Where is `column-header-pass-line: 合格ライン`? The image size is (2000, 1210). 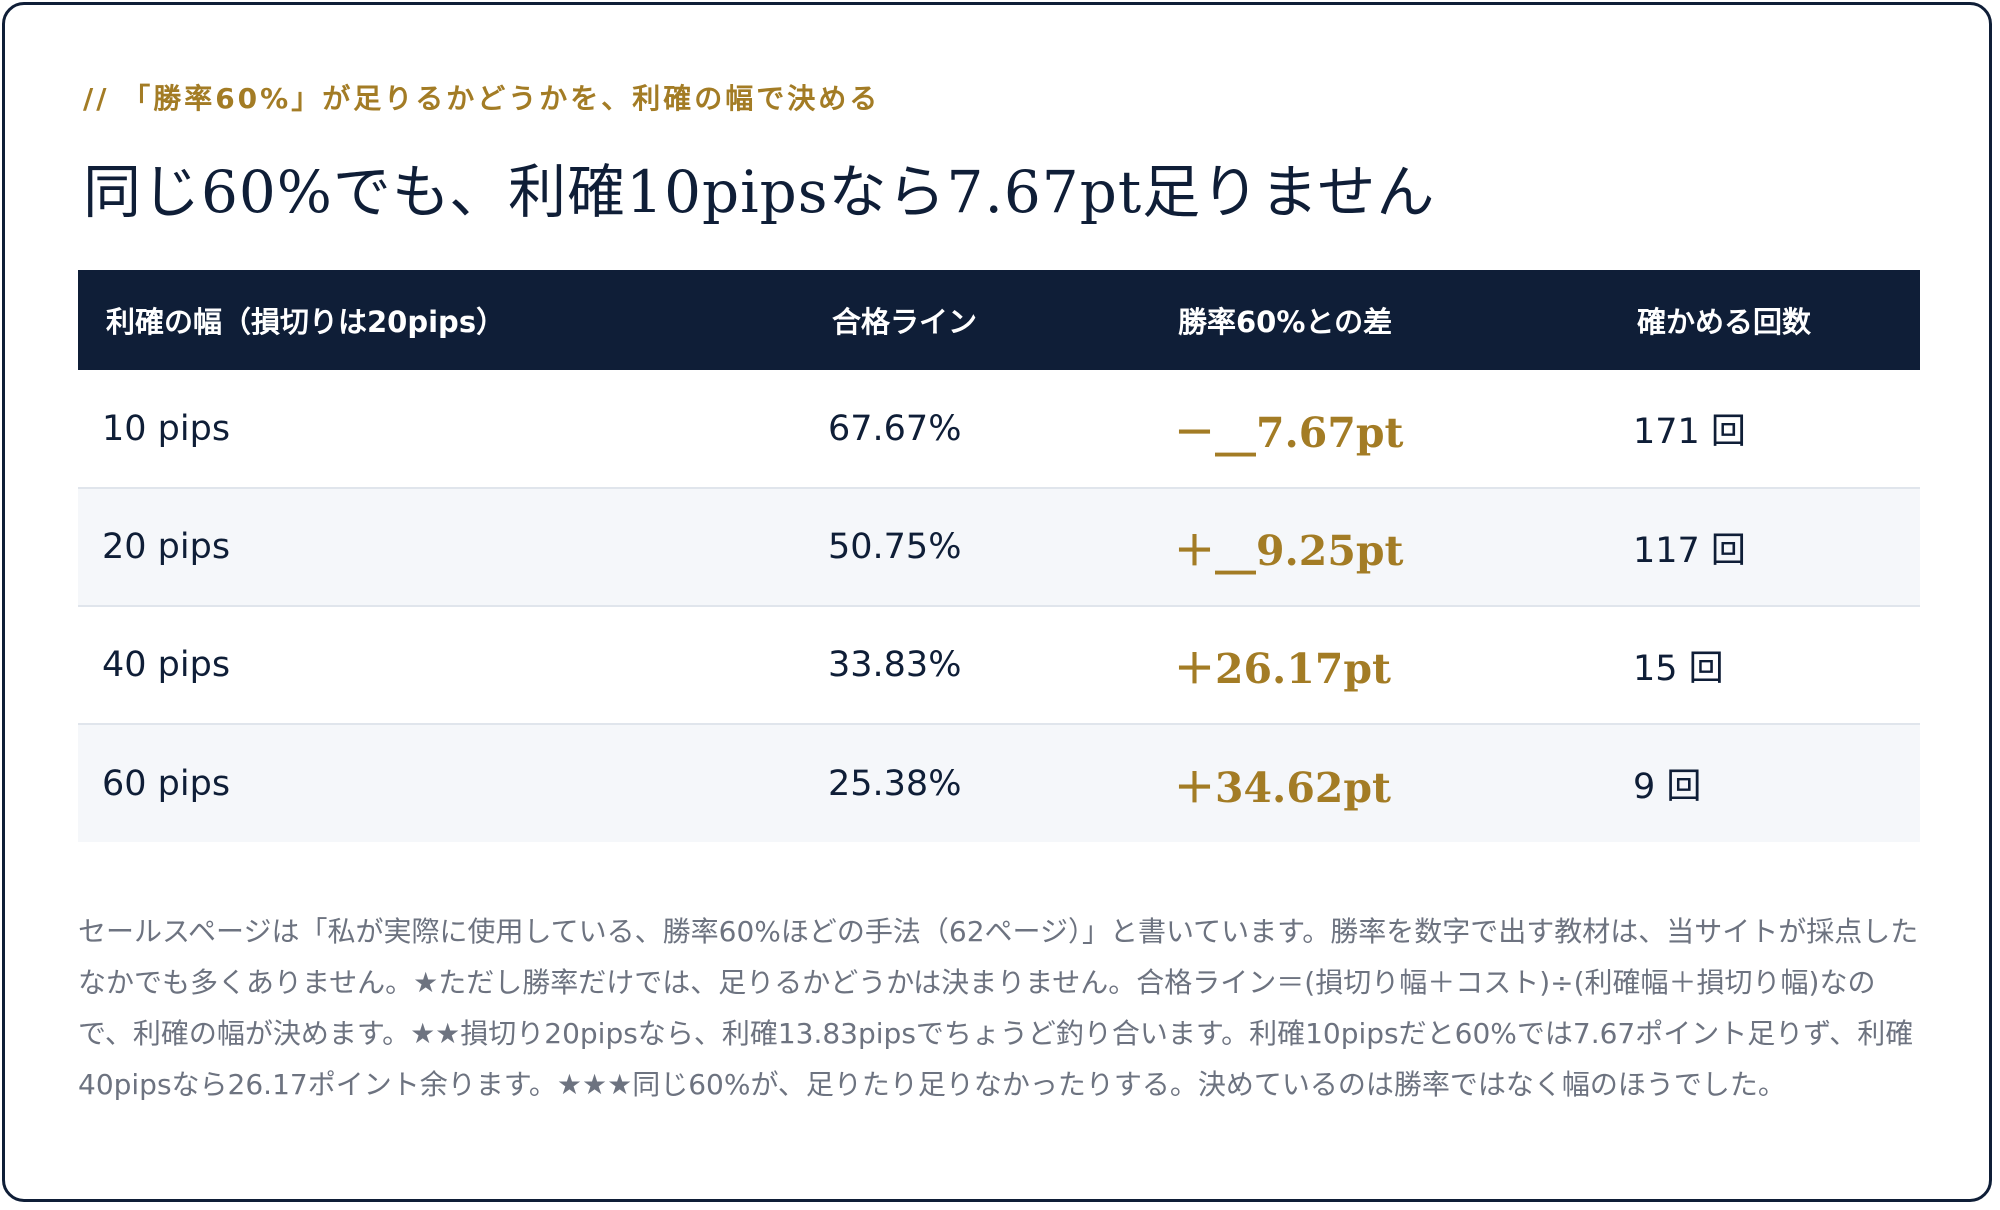
column-header-pass-line: 合格ライン is located at coordinates (905, 322).